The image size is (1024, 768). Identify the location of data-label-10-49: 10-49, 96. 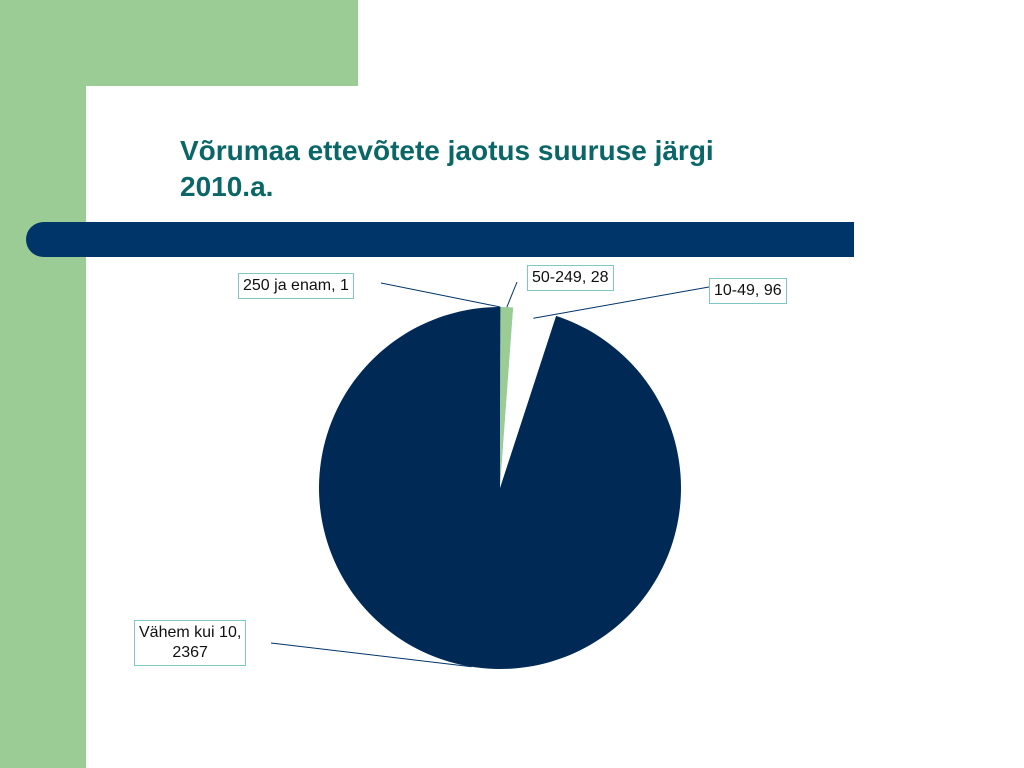
(748, 290).